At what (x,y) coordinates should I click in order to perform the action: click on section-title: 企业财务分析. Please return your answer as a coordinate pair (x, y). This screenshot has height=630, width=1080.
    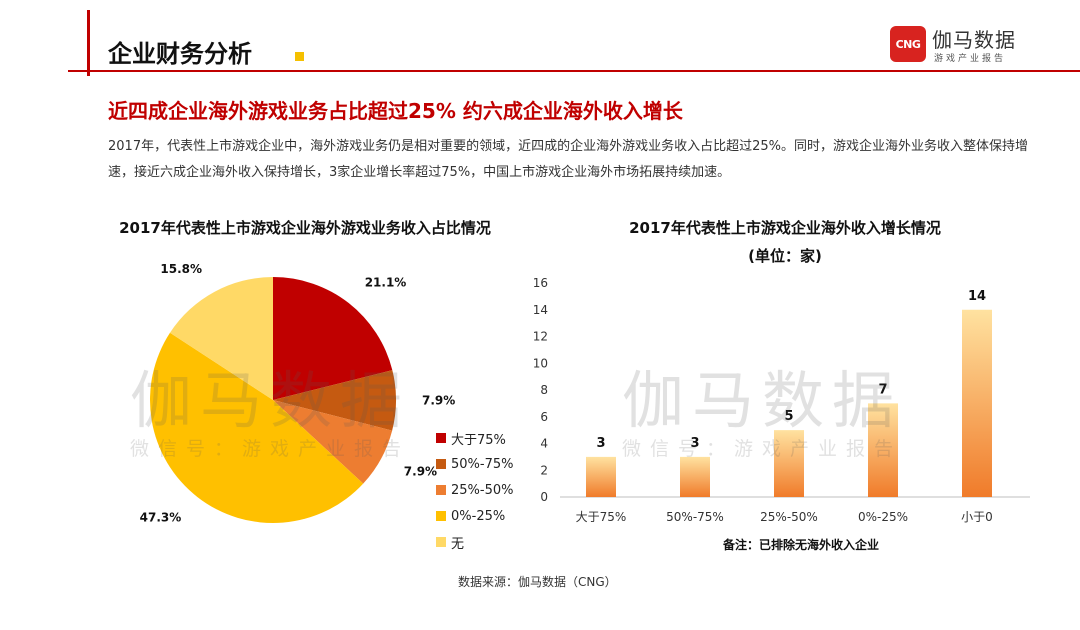
    Looking at the image, I should click on (180, 54).